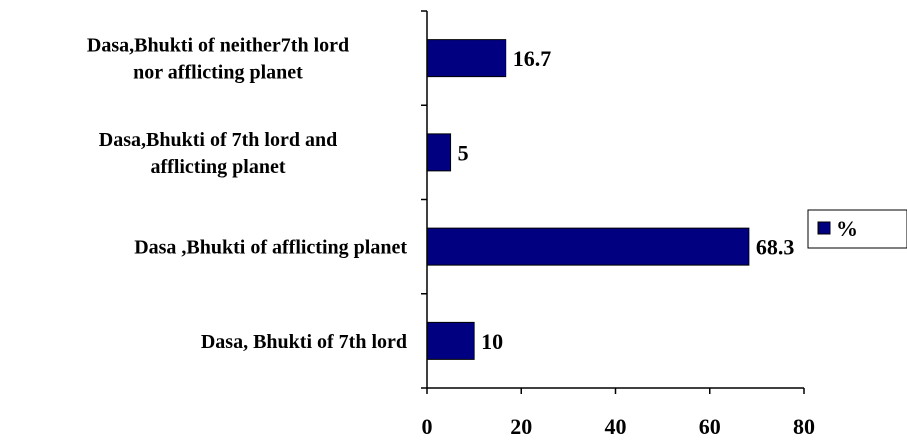  What do you see at coordinates (710, 426) in the screenshot?
I see `x-tick-label: 60` at bounding box center [710, 426].